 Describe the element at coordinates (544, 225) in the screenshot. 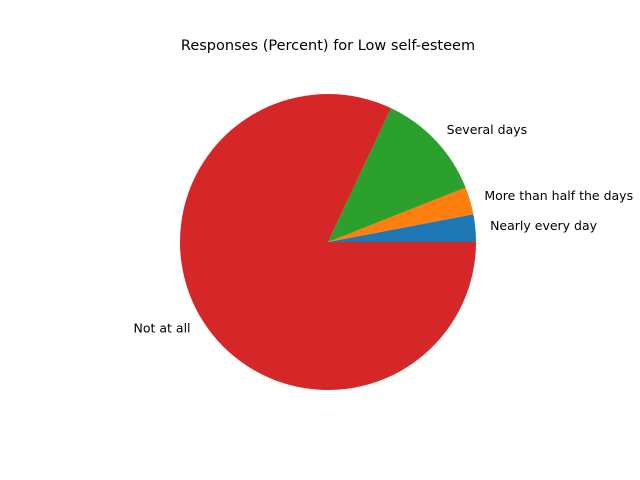

I see `pie-label-nearly-every-day: Nearly every day` at that location.